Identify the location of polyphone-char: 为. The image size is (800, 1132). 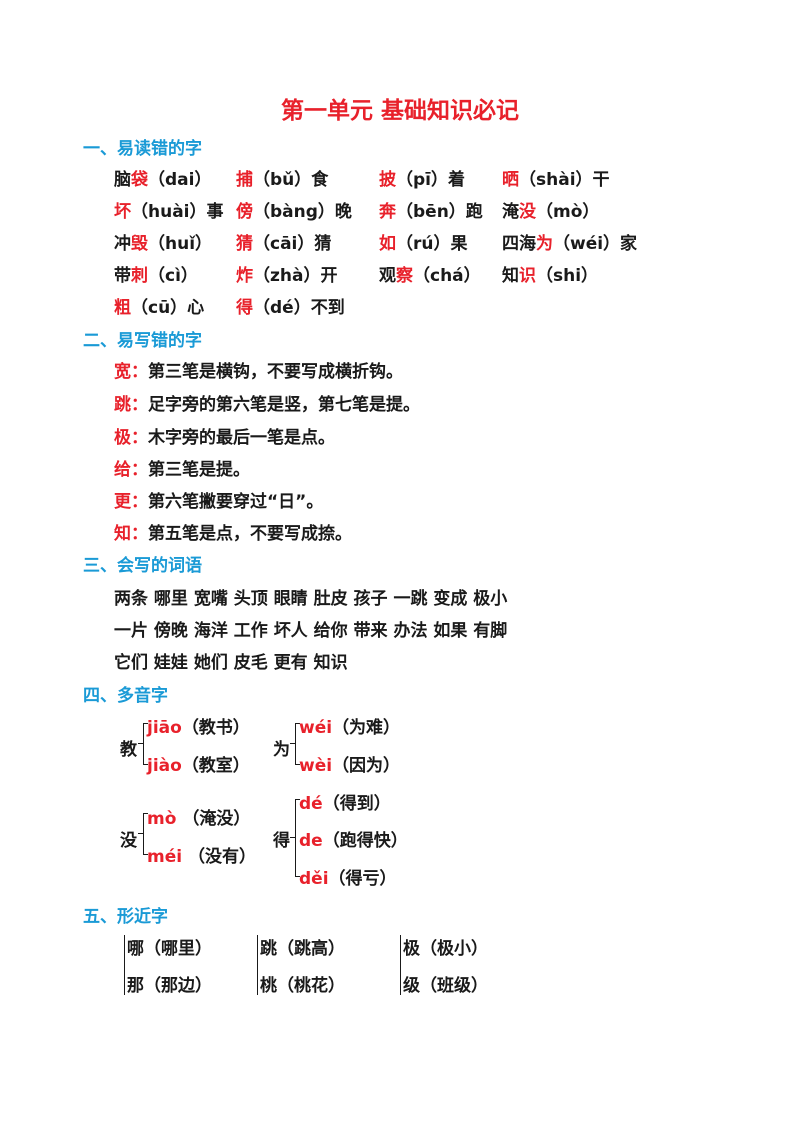
(281, 750).